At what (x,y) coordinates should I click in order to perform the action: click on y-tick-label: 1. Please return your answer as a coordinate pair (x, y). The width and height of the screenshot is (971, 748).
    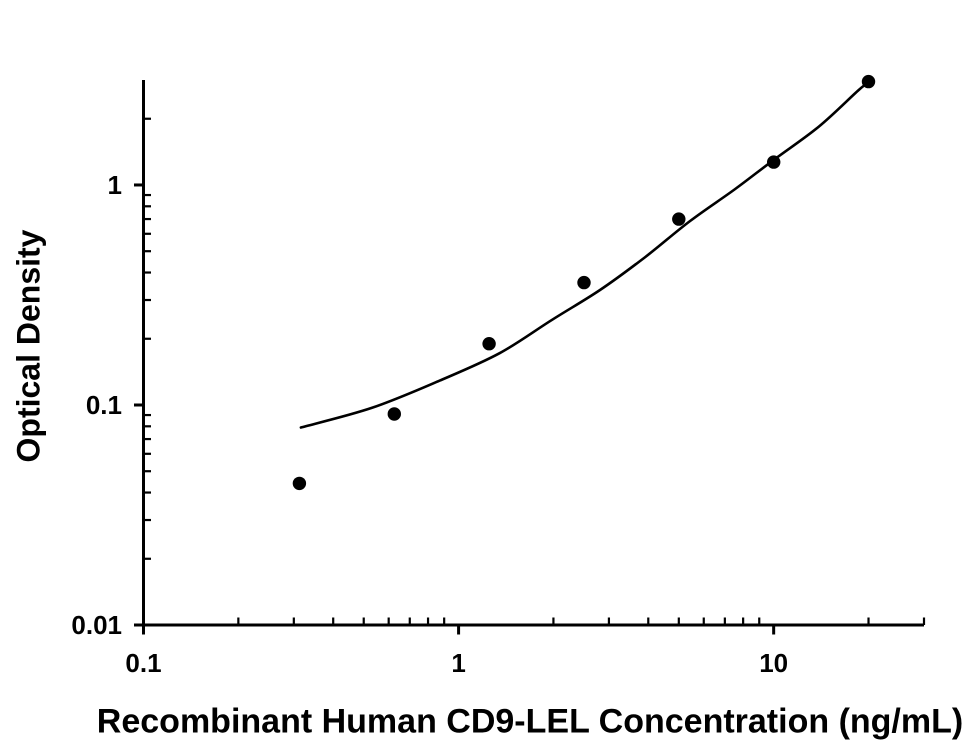
    Looking at the image, I should click on (115, 185).